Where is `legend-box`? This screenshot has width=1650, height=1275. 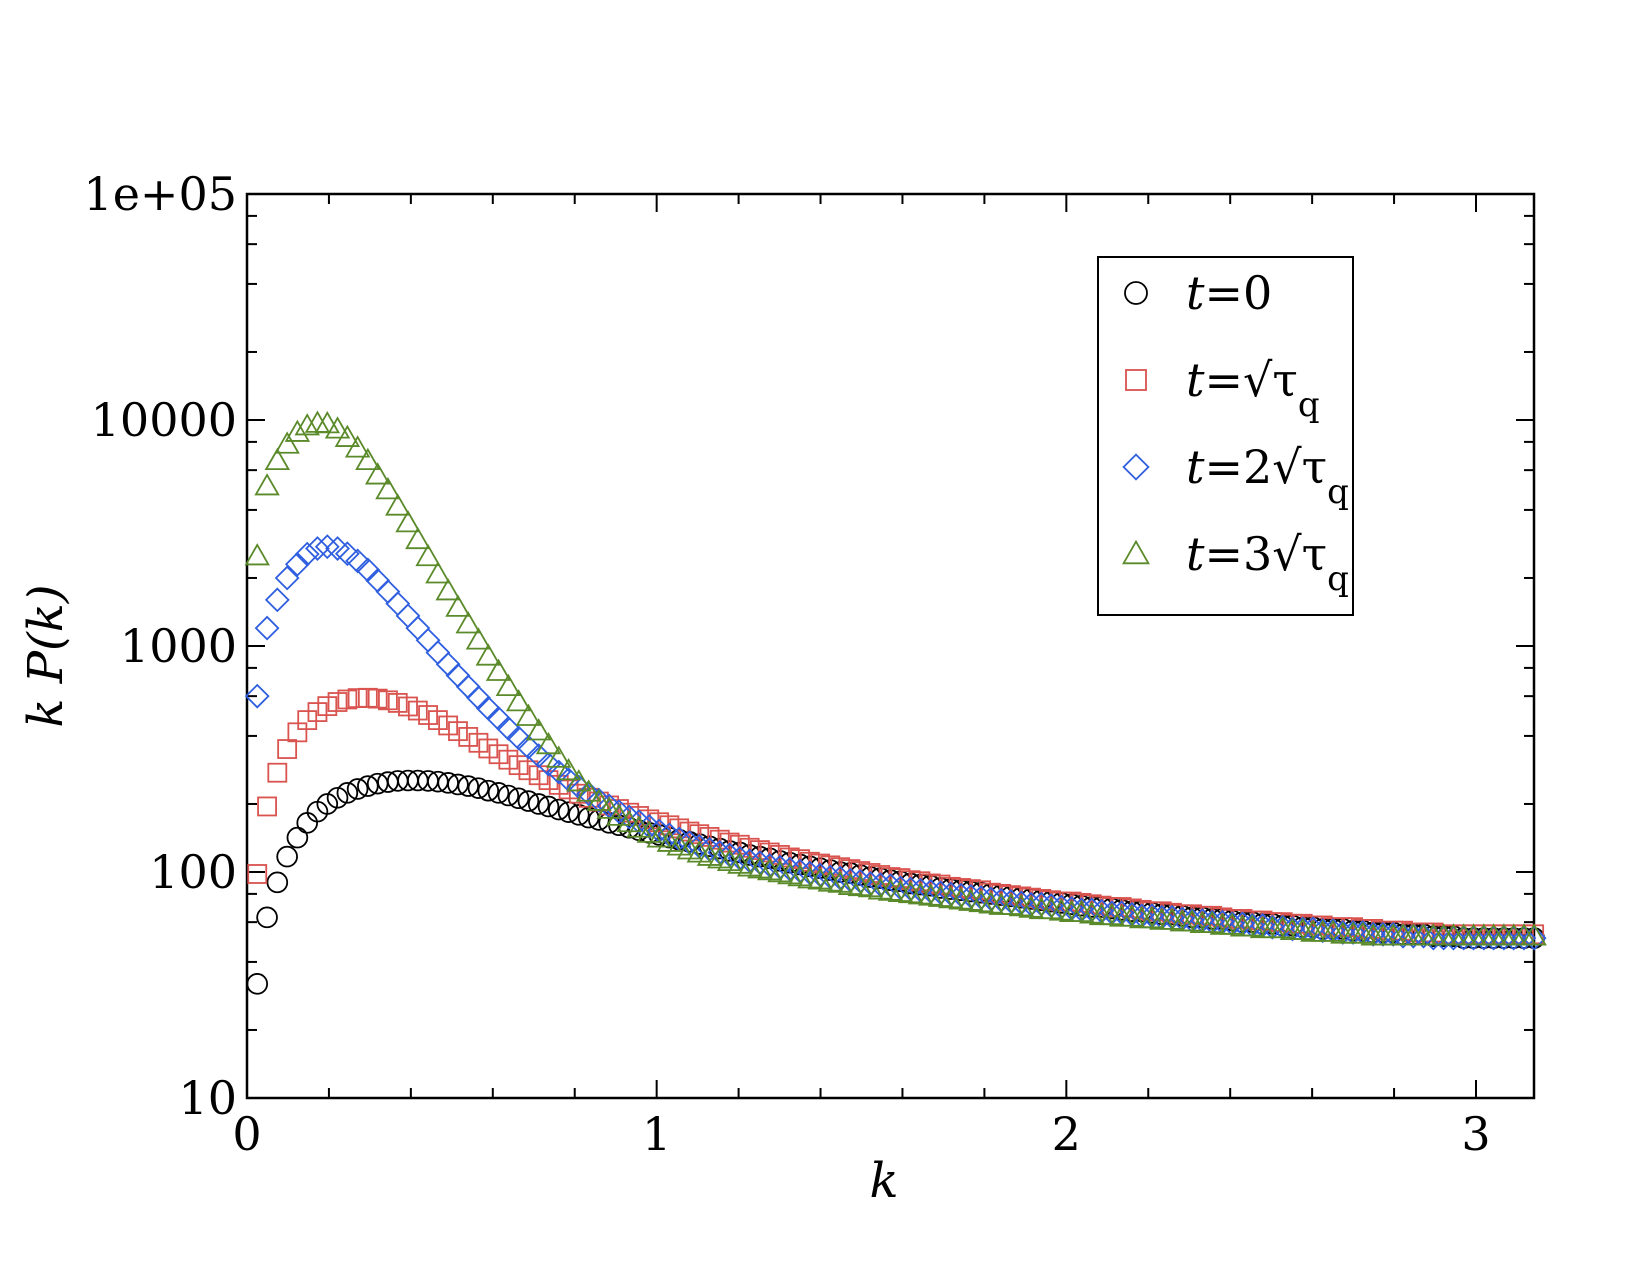 legend-box is located at coordinates (1225, 436).